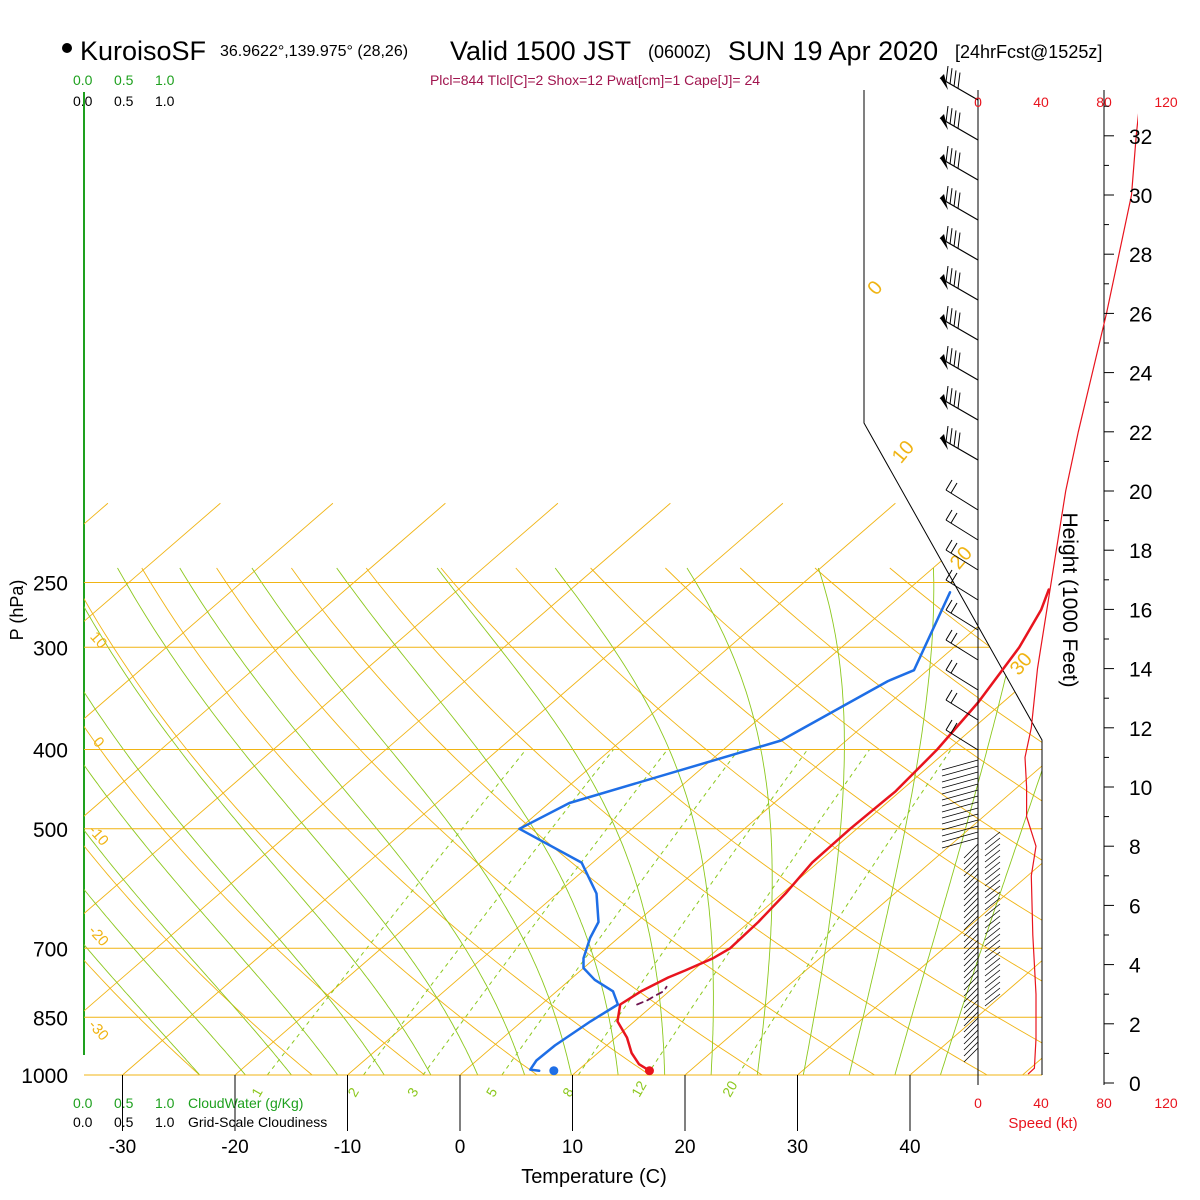  Describe the element at coordinates (1081, 594) in the screenshot. I see `wind-speed-line` at that location.